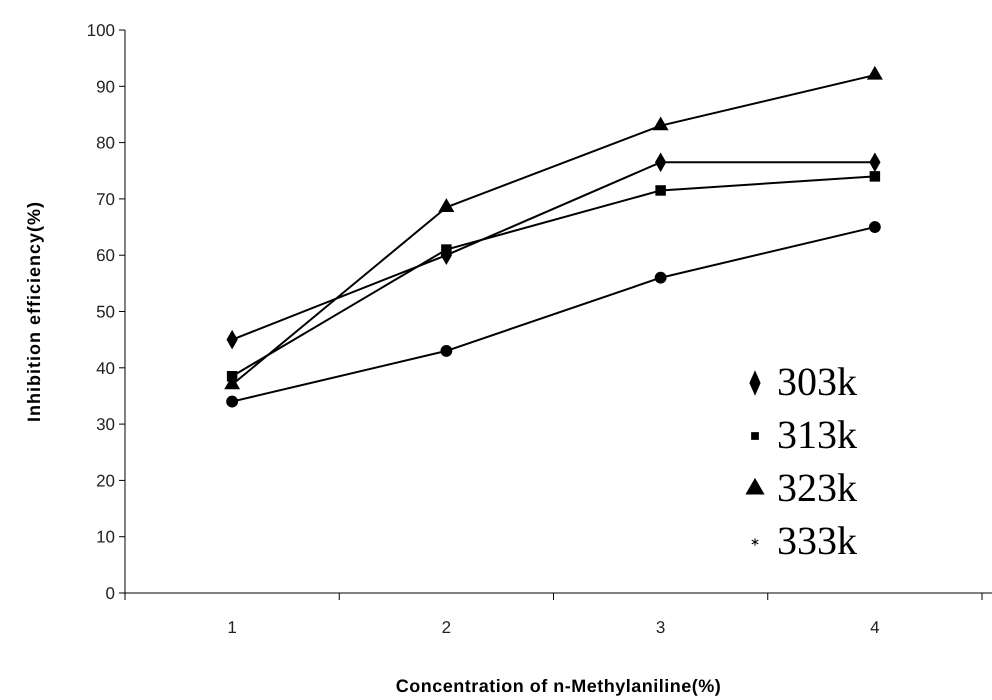 The height and width of the screenshot is (700, 992). Describe the element at coordinates (105, 312) in the screenshot. I see `y-tick-label: 50` at that location.